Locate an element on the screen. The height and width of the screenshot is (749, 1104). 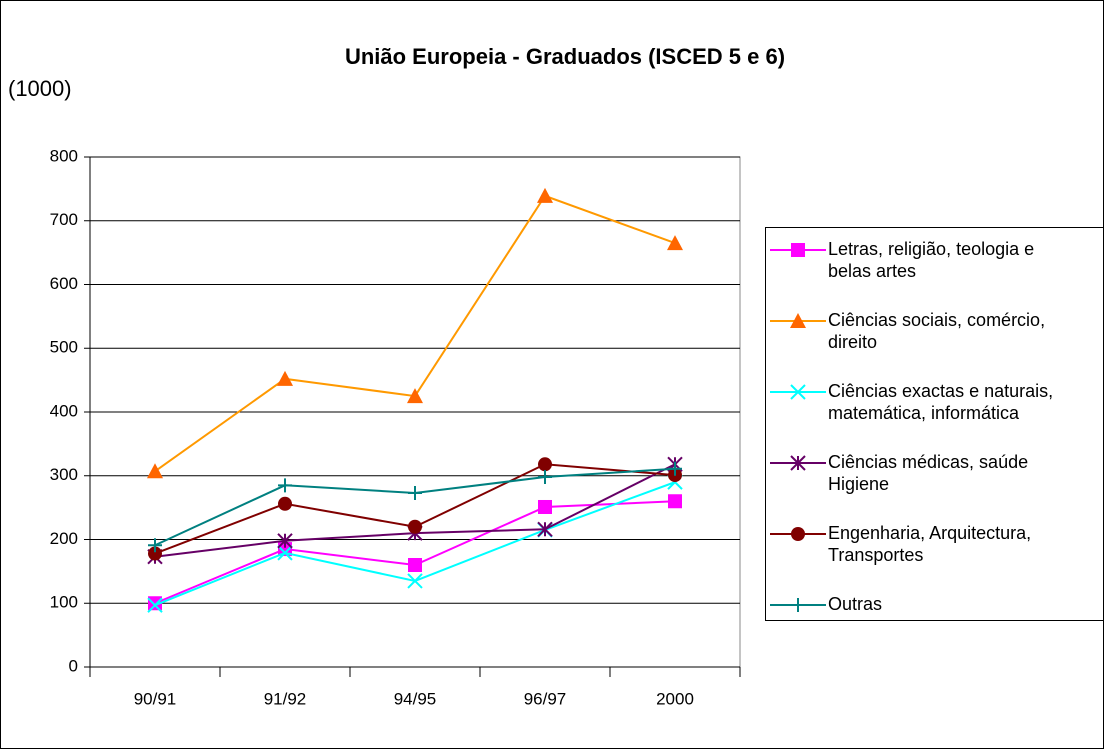
y-tick-label: 800 is located at coordinates (64, 155).